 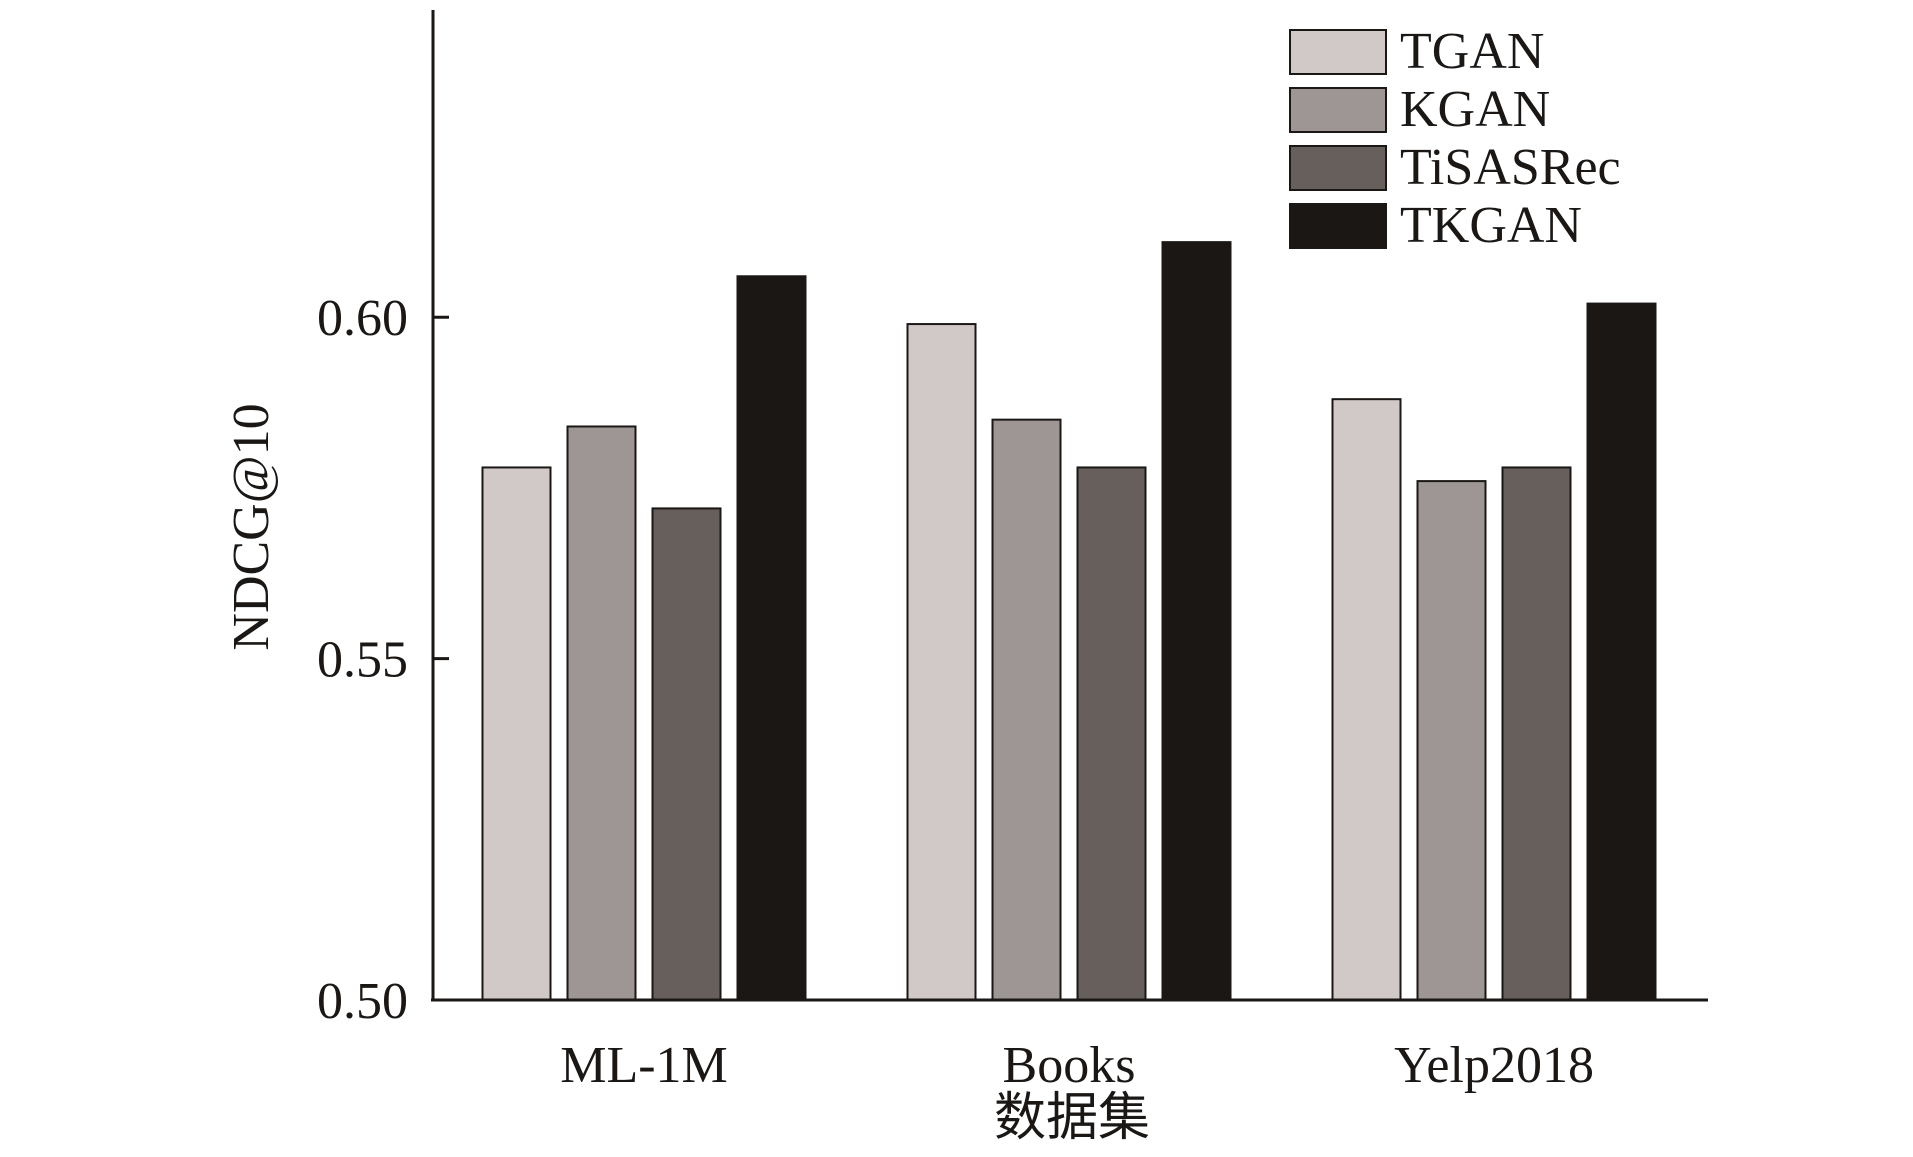 What do you see at coordinates (686, 754) in the screenshot?
I see `bar-tisasrec-ml-1m` at bounding box center [686, 754].